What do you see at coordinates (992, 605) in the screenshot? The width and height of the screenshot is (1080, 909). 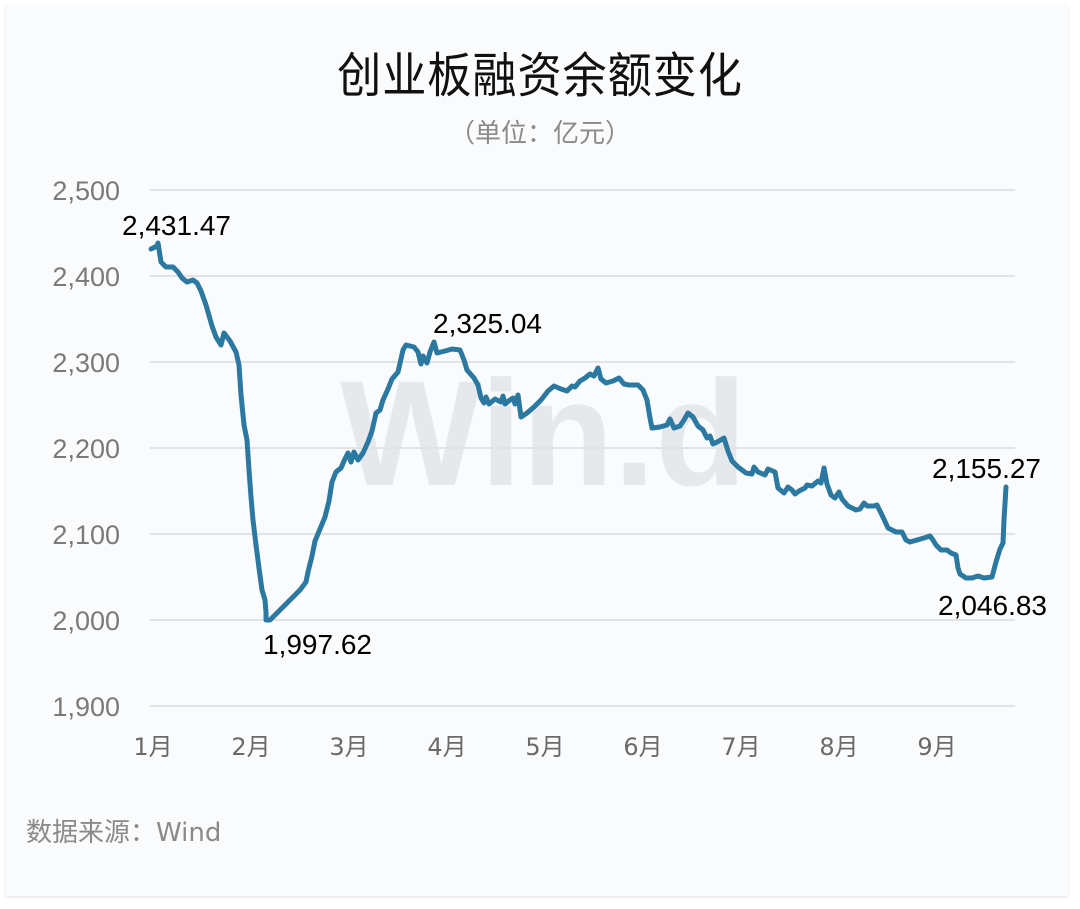 I see `trough-value-label: 2,046.83` at bounding box center [992, 605].